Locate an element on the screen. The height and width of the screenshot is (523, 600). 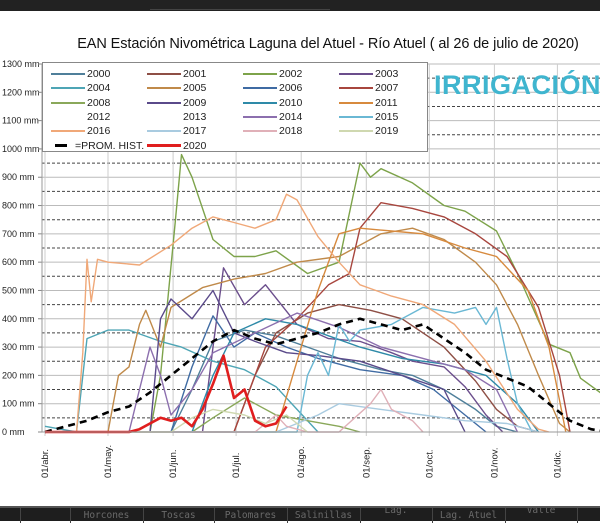
legend-label: =PROM. HIST. is located at coordinates (110, 145).